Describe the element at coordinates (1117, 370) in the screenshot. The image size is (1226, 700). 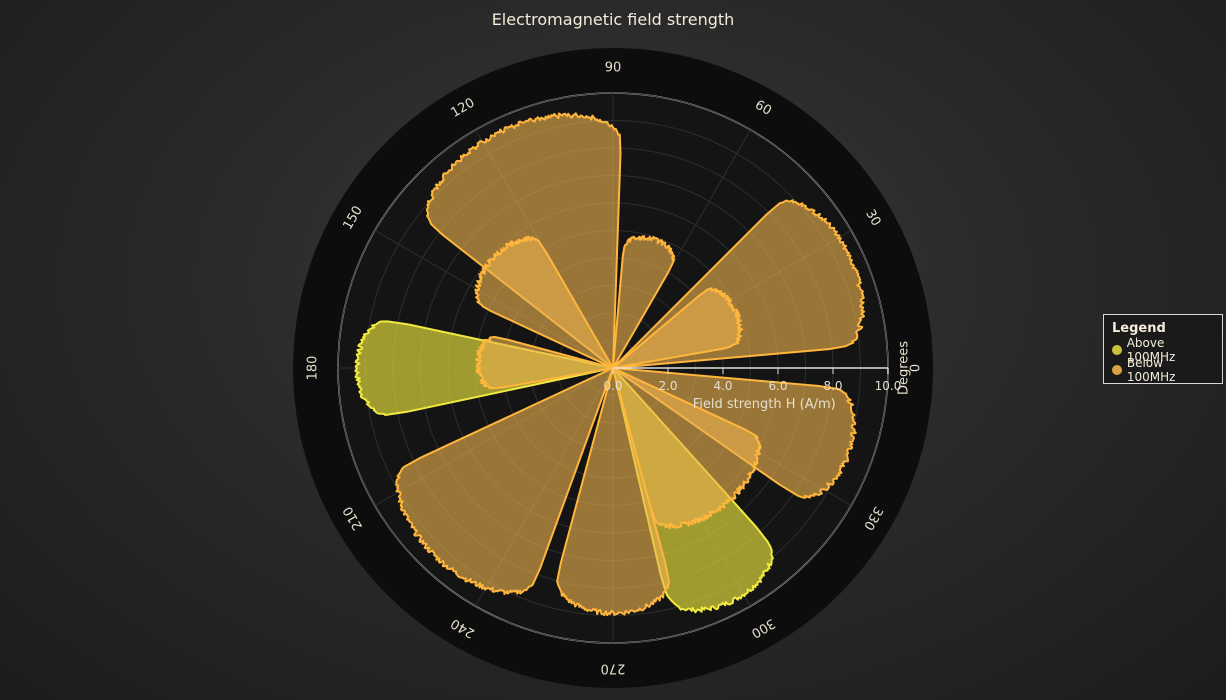
I see `legend-swatch-below` at that location.